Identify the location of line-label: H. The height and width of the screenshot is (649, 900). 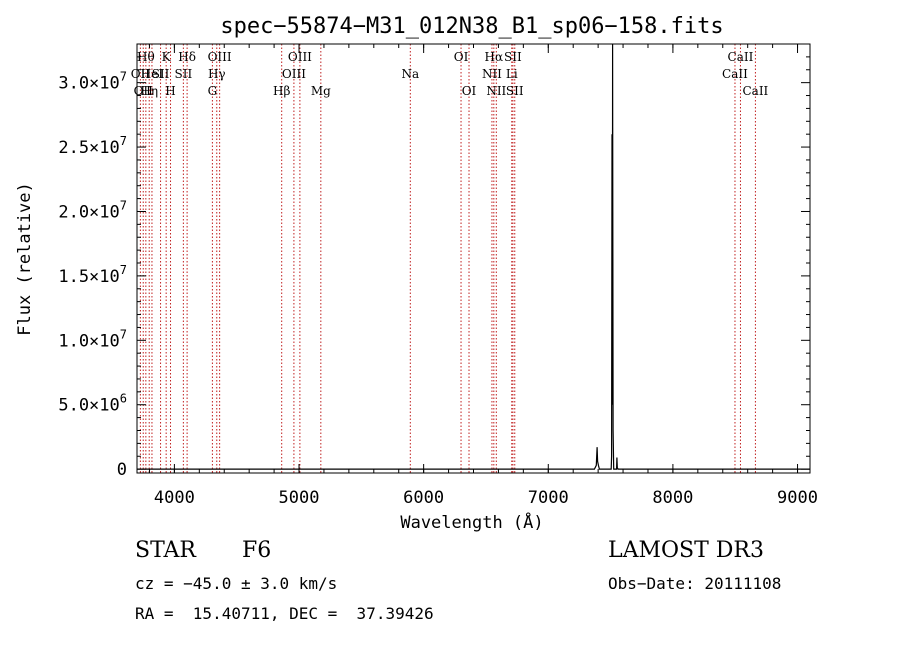
(170, 91).